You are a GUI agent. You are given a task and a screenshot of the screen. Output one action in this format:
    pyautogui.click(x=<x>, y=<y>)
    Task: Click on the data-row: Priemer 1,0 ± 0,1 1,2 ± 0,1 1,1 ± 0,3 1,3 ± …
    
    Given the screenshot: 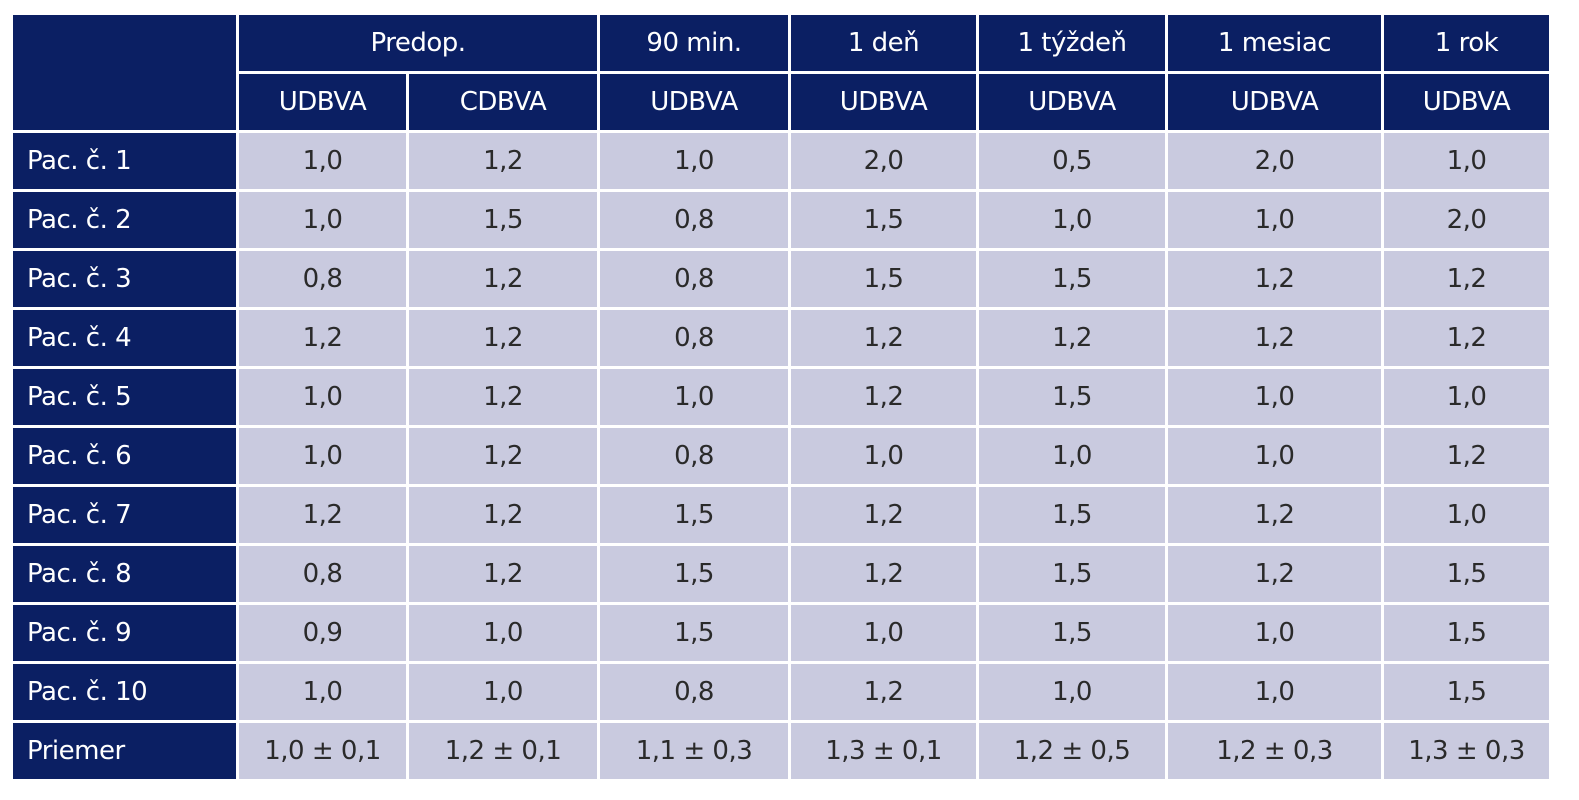 What is the action you would take?
    pyautogui.click(x=781, y=751)
    